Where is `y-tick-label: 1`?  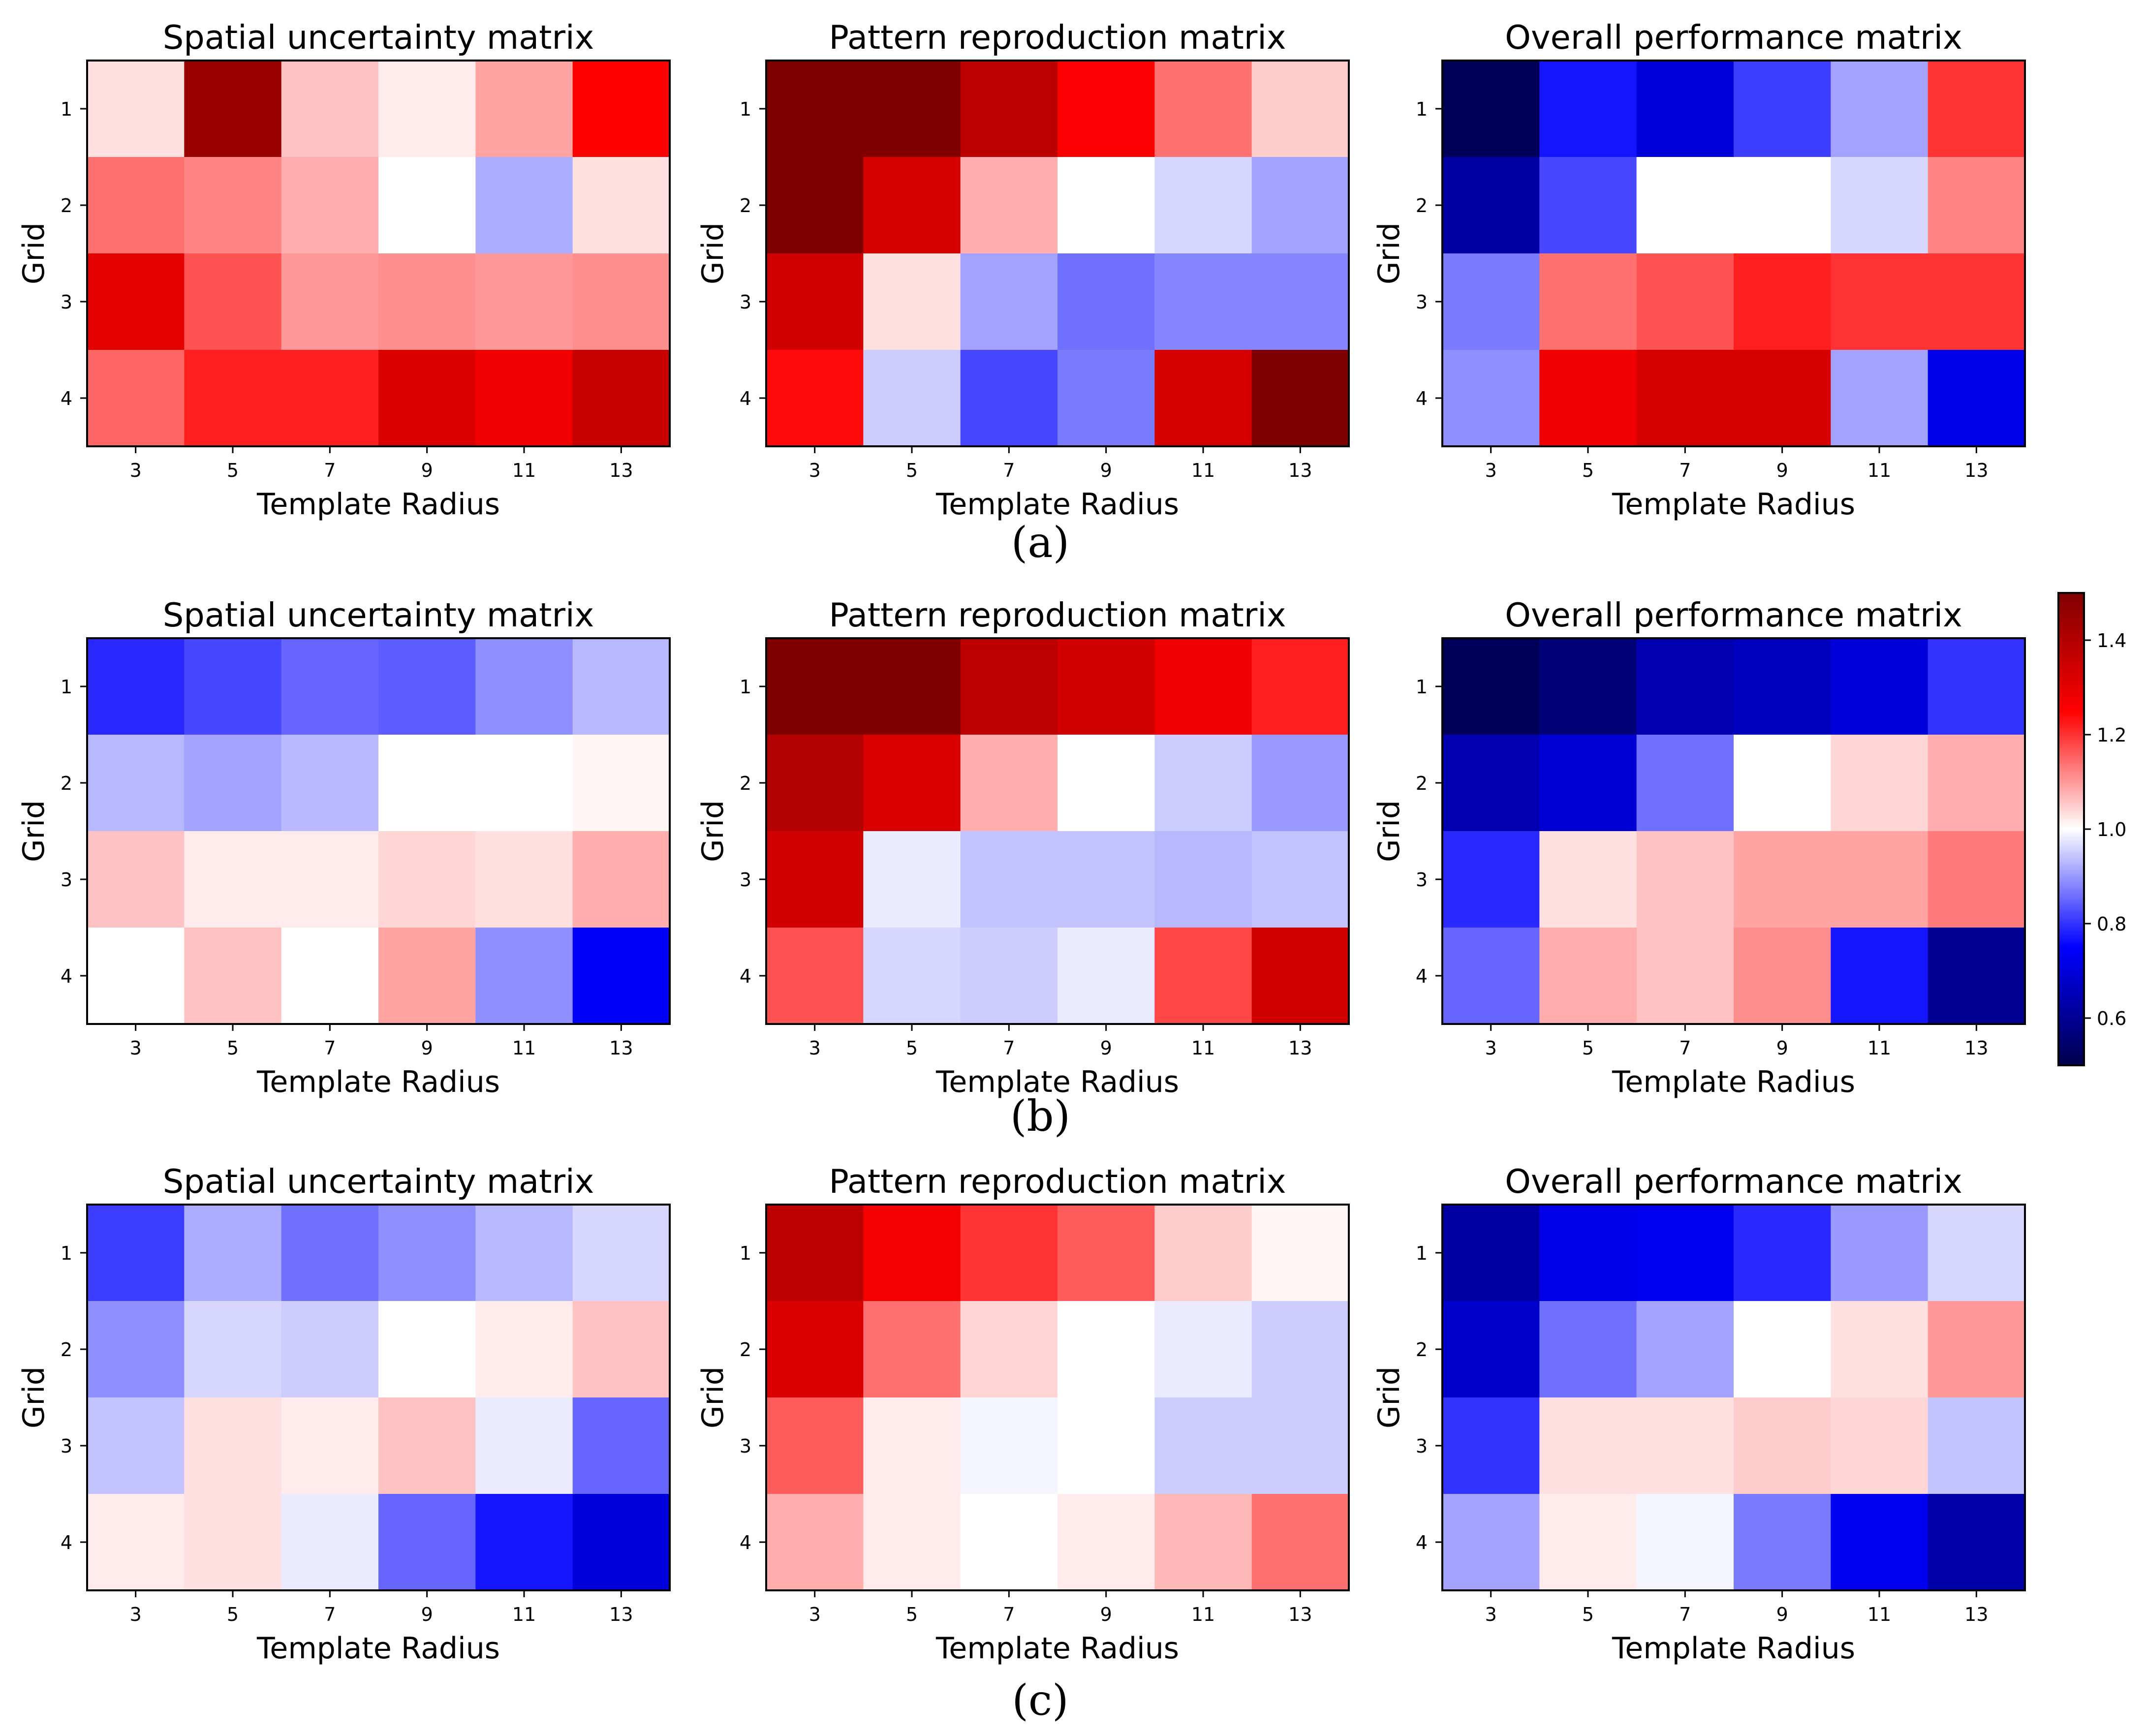 y-tick-label: 1 is located at coordinates (66, 687).